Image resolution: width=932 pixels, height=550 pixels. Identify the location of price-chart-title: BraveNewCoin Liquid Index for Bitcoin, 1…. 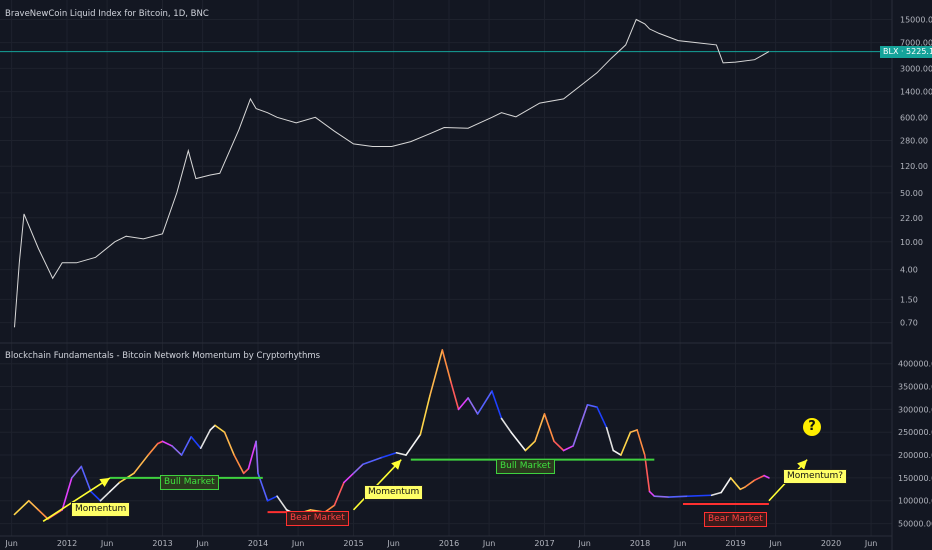
(107, 14).